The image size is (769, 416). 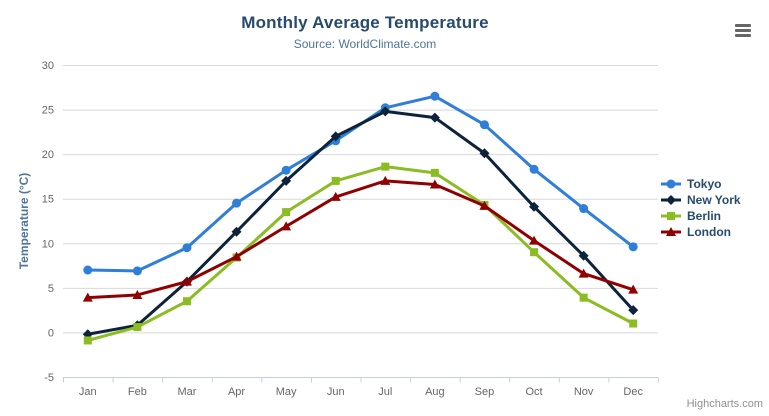 What do you see at coordinates (633, 392) in the screenshot?
I see `x-tick-label: Dec` at bounding box center [633, 392].